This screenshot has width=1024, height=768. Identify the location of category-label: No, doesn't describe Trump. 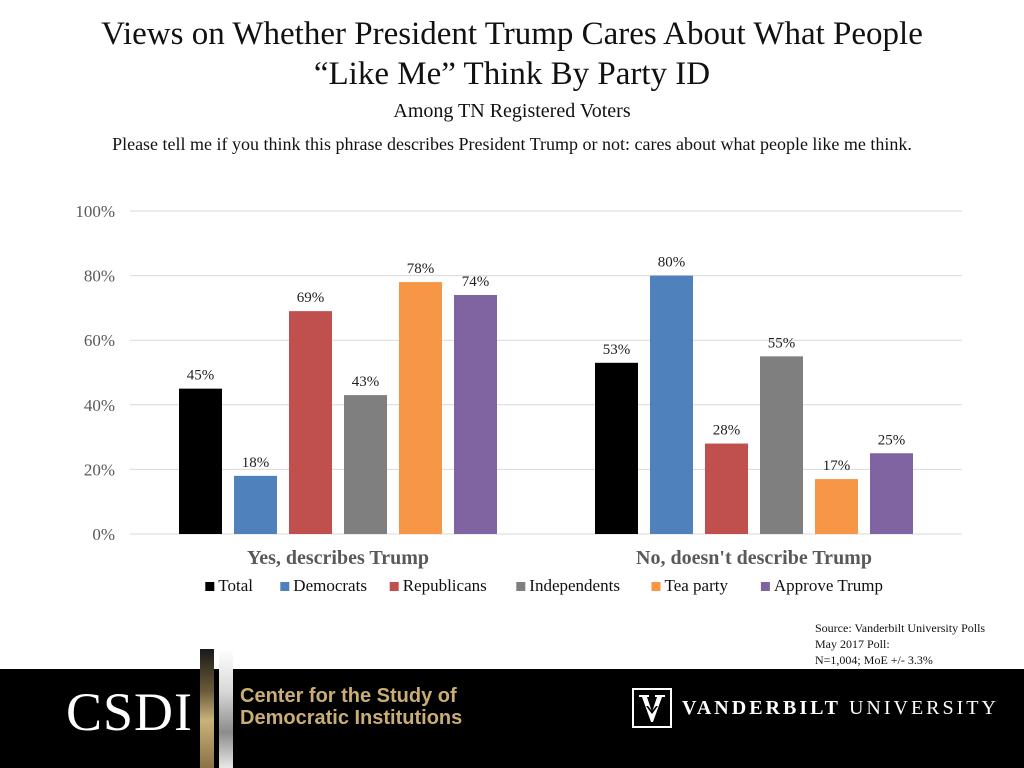
(754, 558).